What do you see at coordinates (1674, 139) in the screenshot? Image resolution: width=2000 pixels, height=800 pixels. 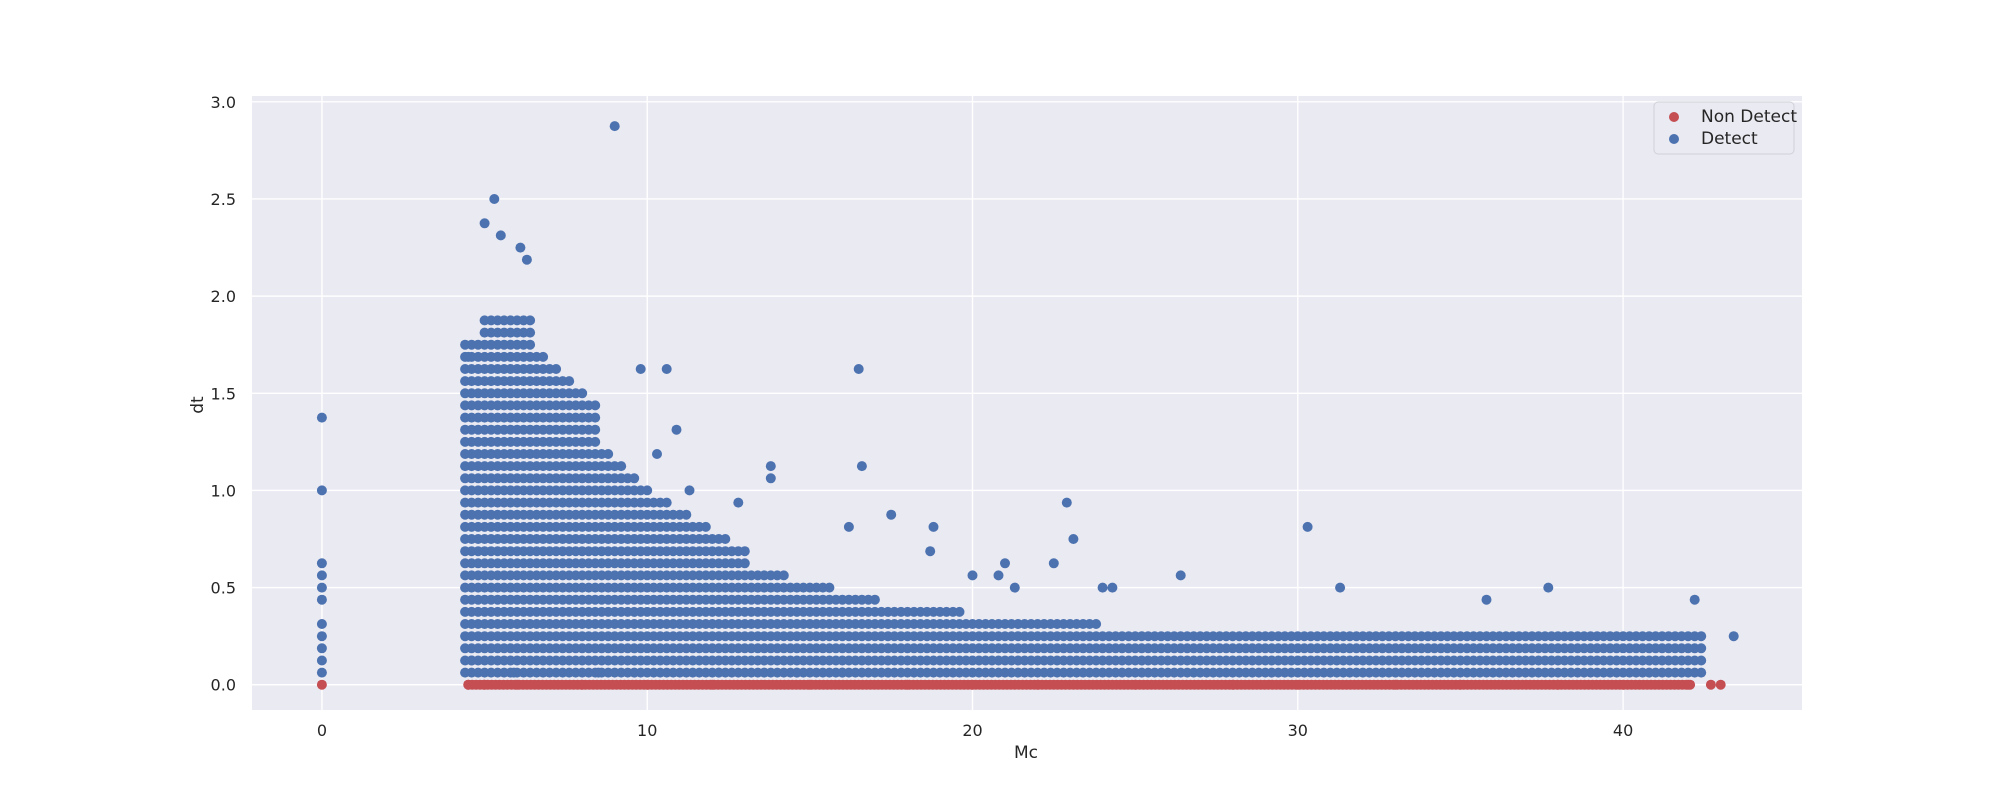 I see `legend-marker-detect` at bounding box center [1674, 139].